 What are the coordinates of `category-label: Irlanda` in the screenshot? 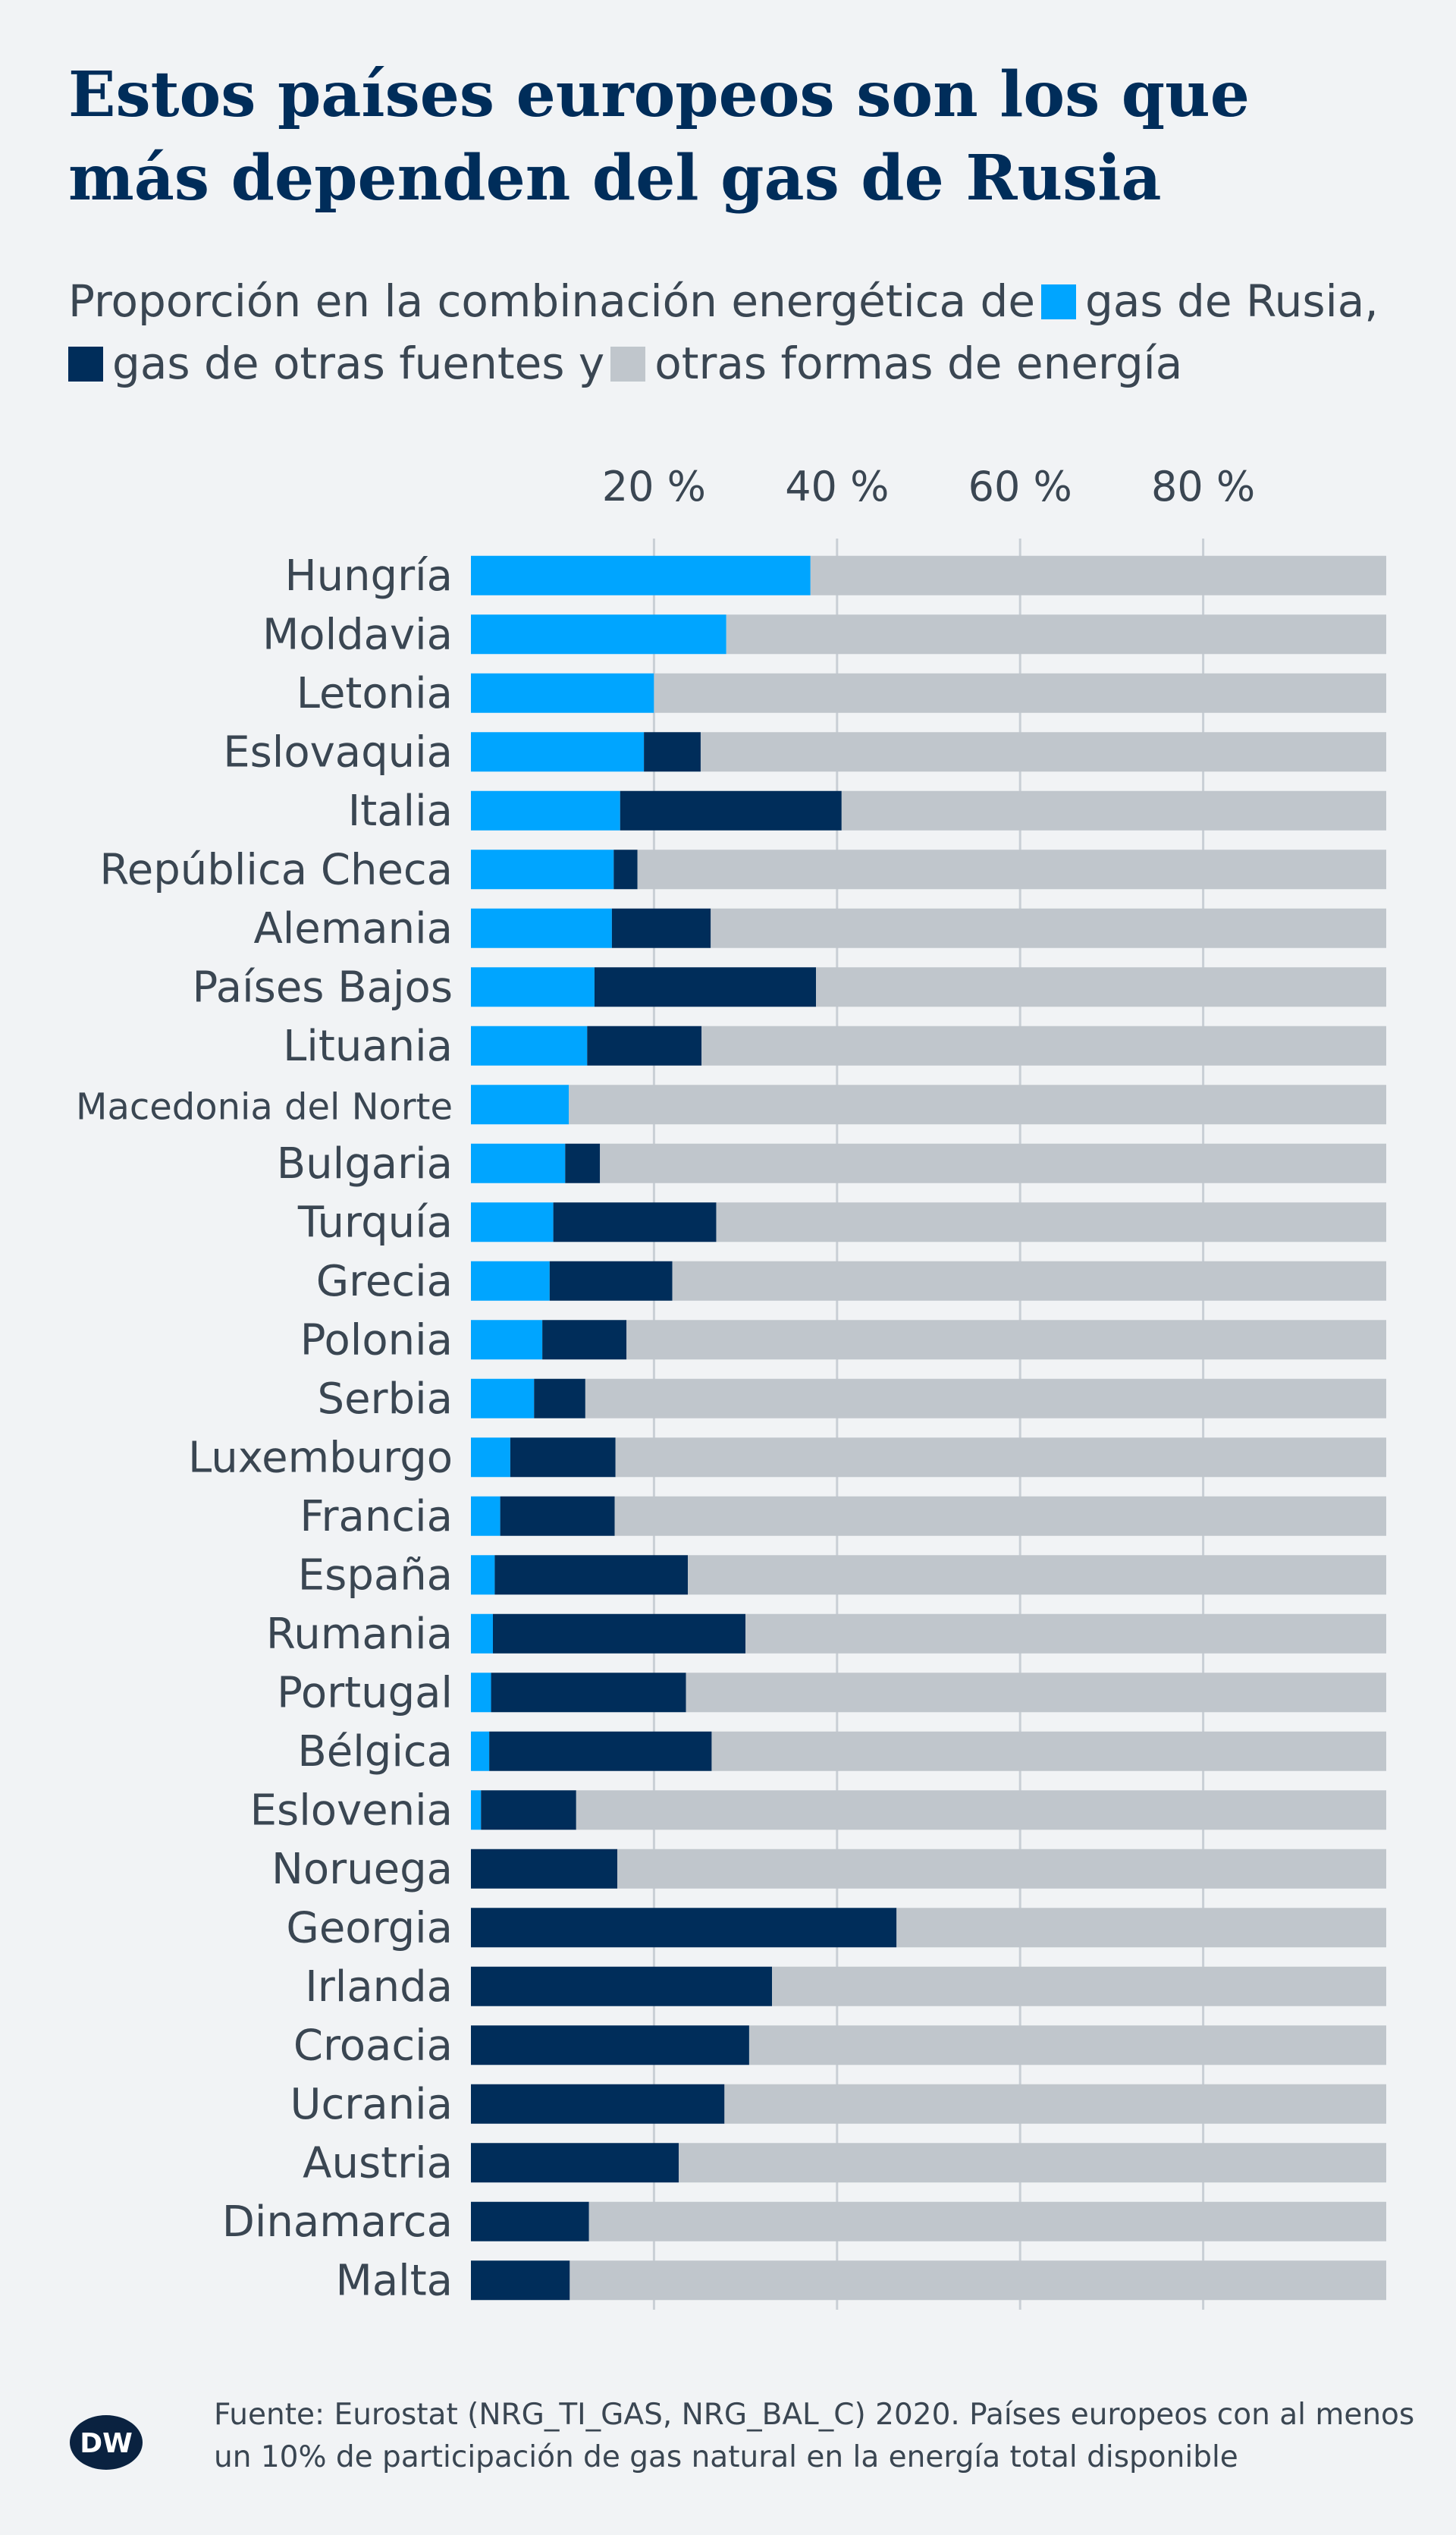 It's located at (379, 1987).